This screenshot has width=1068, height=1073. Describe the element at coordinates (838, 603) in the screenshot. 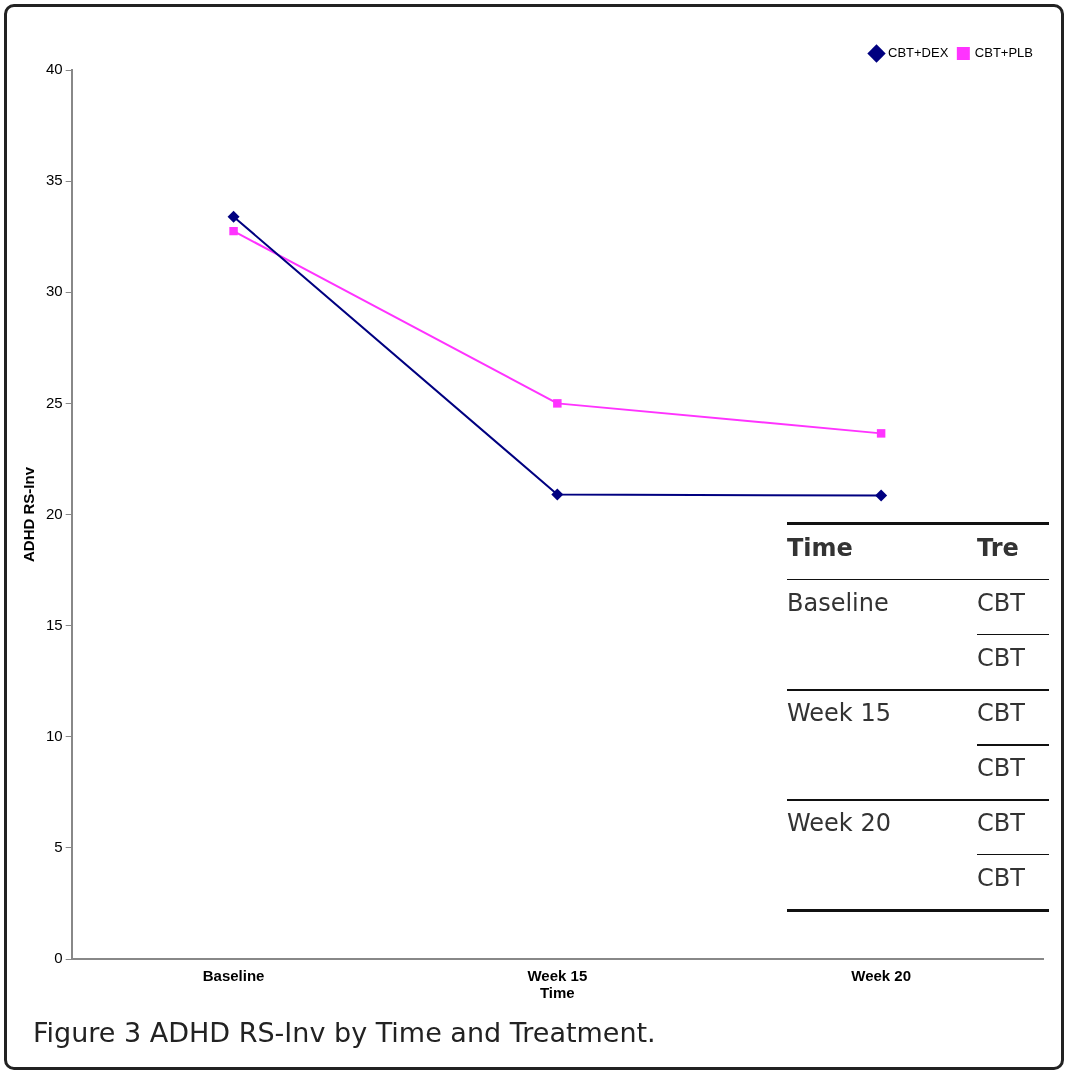

I see `annotation: Baseline` at that location.